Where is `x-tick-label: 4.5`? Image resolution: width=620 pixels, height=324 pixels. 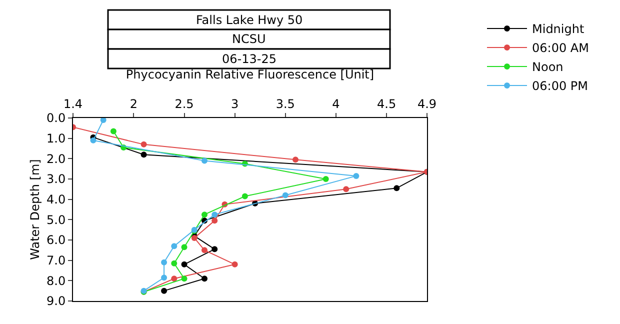
x-tick-label: 4.5 is located at coordinates (386, 104).